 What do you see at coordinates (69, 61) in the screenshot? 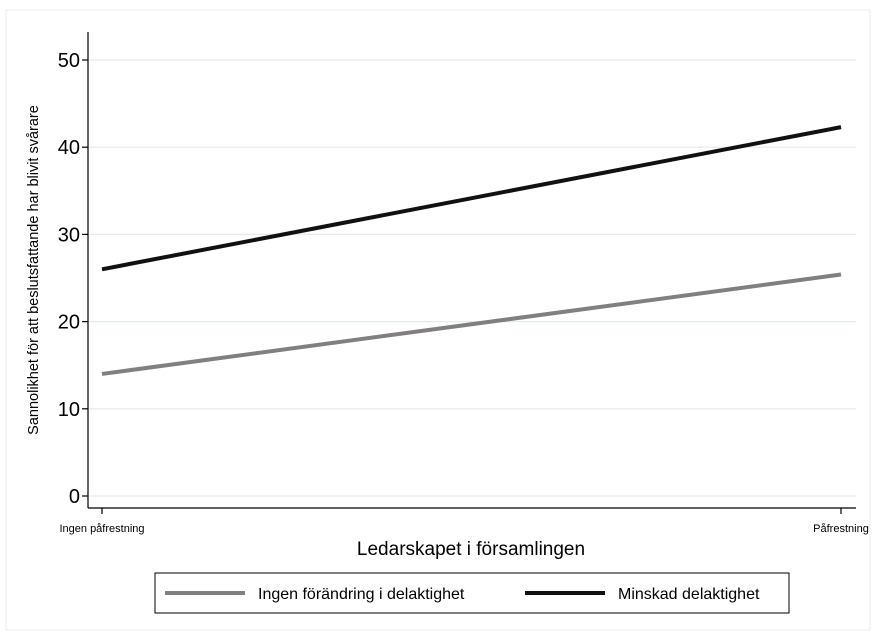
I see `y-tick-label-50: 50` at bounding box center [69, 61].